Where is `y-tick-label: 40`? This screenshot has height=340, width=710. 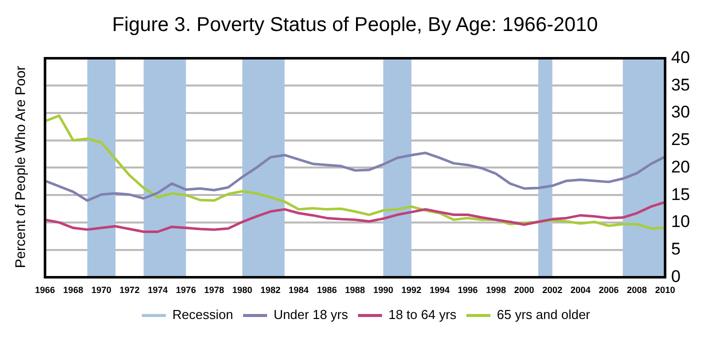
y-tick-label: 40 is located at coordinates (680, 57).